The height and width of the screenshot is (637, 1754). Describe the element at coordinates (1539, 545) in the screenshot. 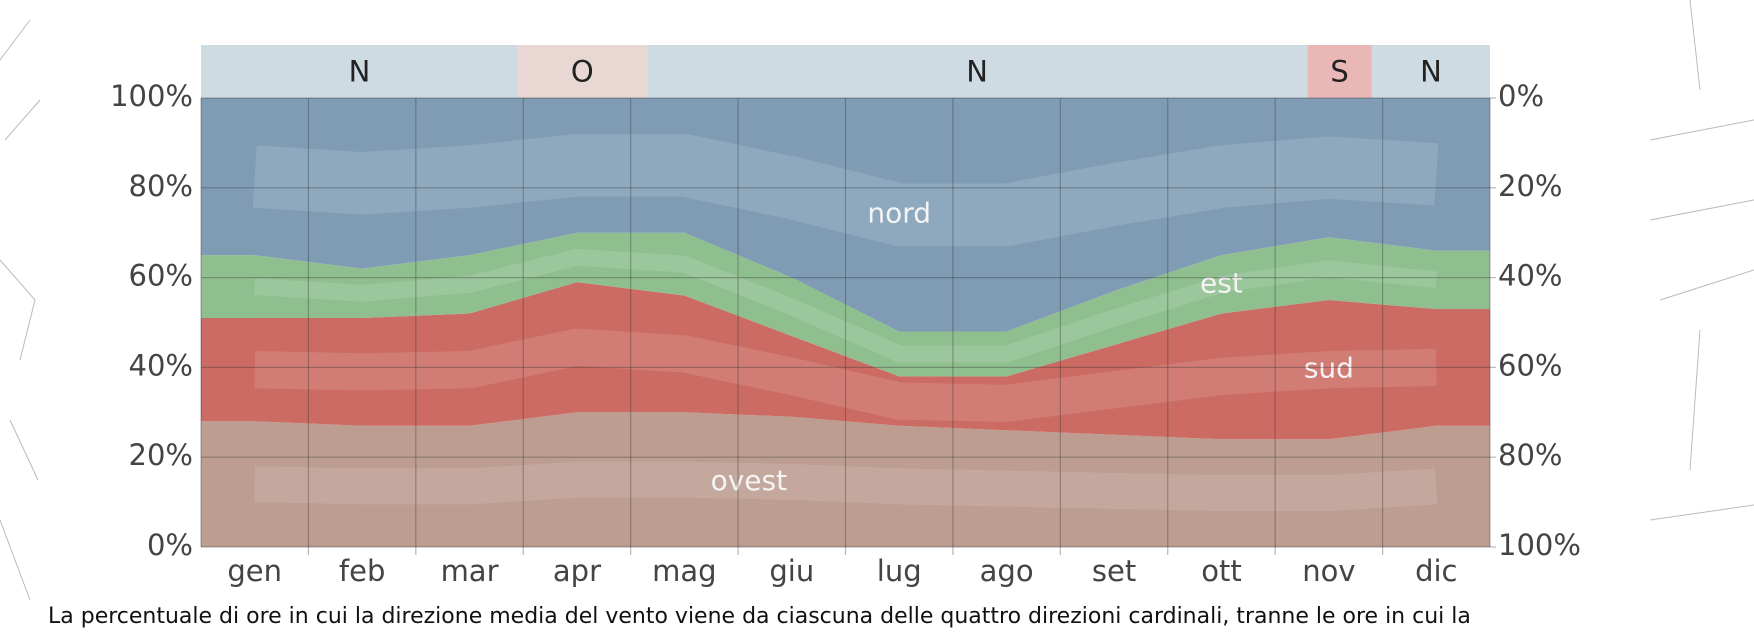

I see `y2-tick-label: 100%` at that location.